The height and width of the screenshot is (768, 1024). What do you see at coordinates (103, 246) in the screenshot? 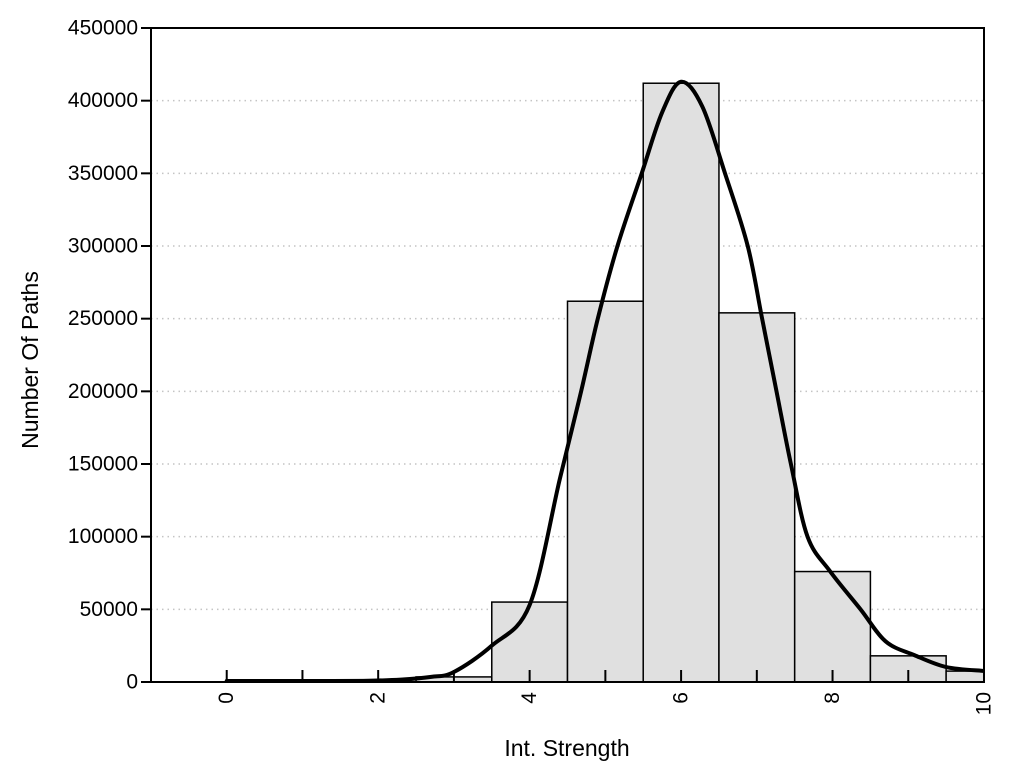
I see `y-tick-label: 300000` at bounding box center [103, 246].